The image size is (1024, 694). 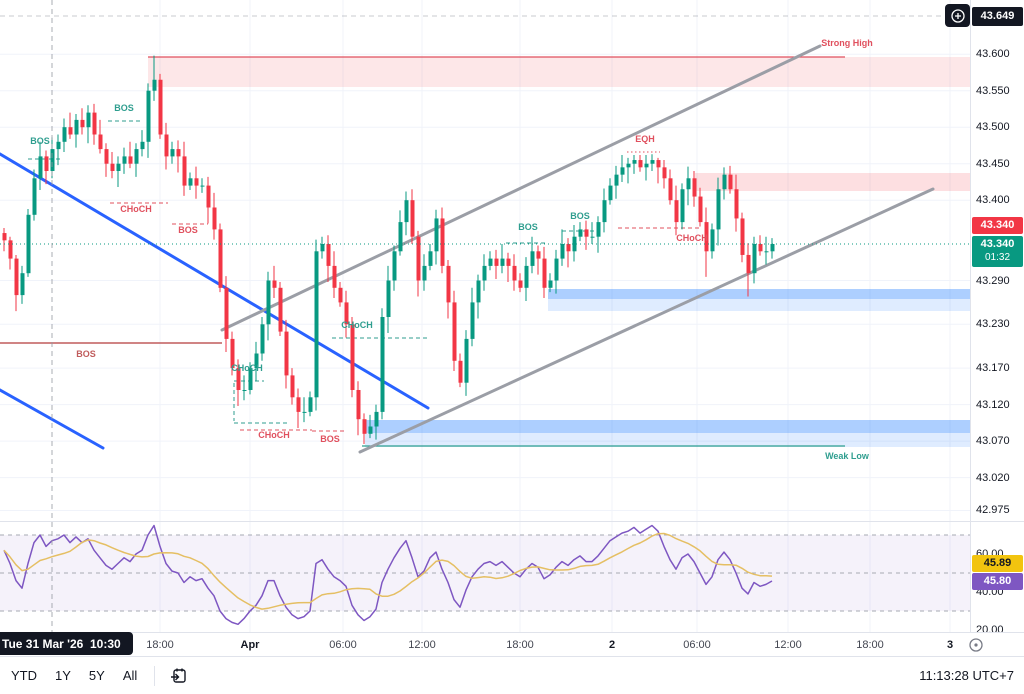 What do you see at coordinates (343, 644) in the screenshot?
I see `time-tick: 06:00` at bounding box center [343, 644].